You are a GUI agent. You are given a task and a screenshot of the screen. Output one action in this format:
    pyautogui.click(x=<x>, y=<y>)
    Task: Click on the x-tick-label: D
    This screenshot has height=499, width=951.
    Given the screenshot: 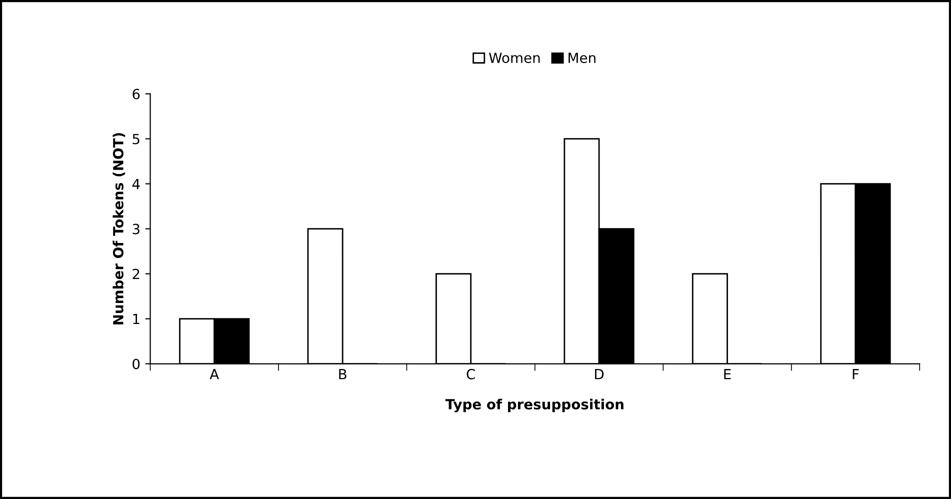 What is the action you would take?
    pyautogui.click(x=599, y=374)
    